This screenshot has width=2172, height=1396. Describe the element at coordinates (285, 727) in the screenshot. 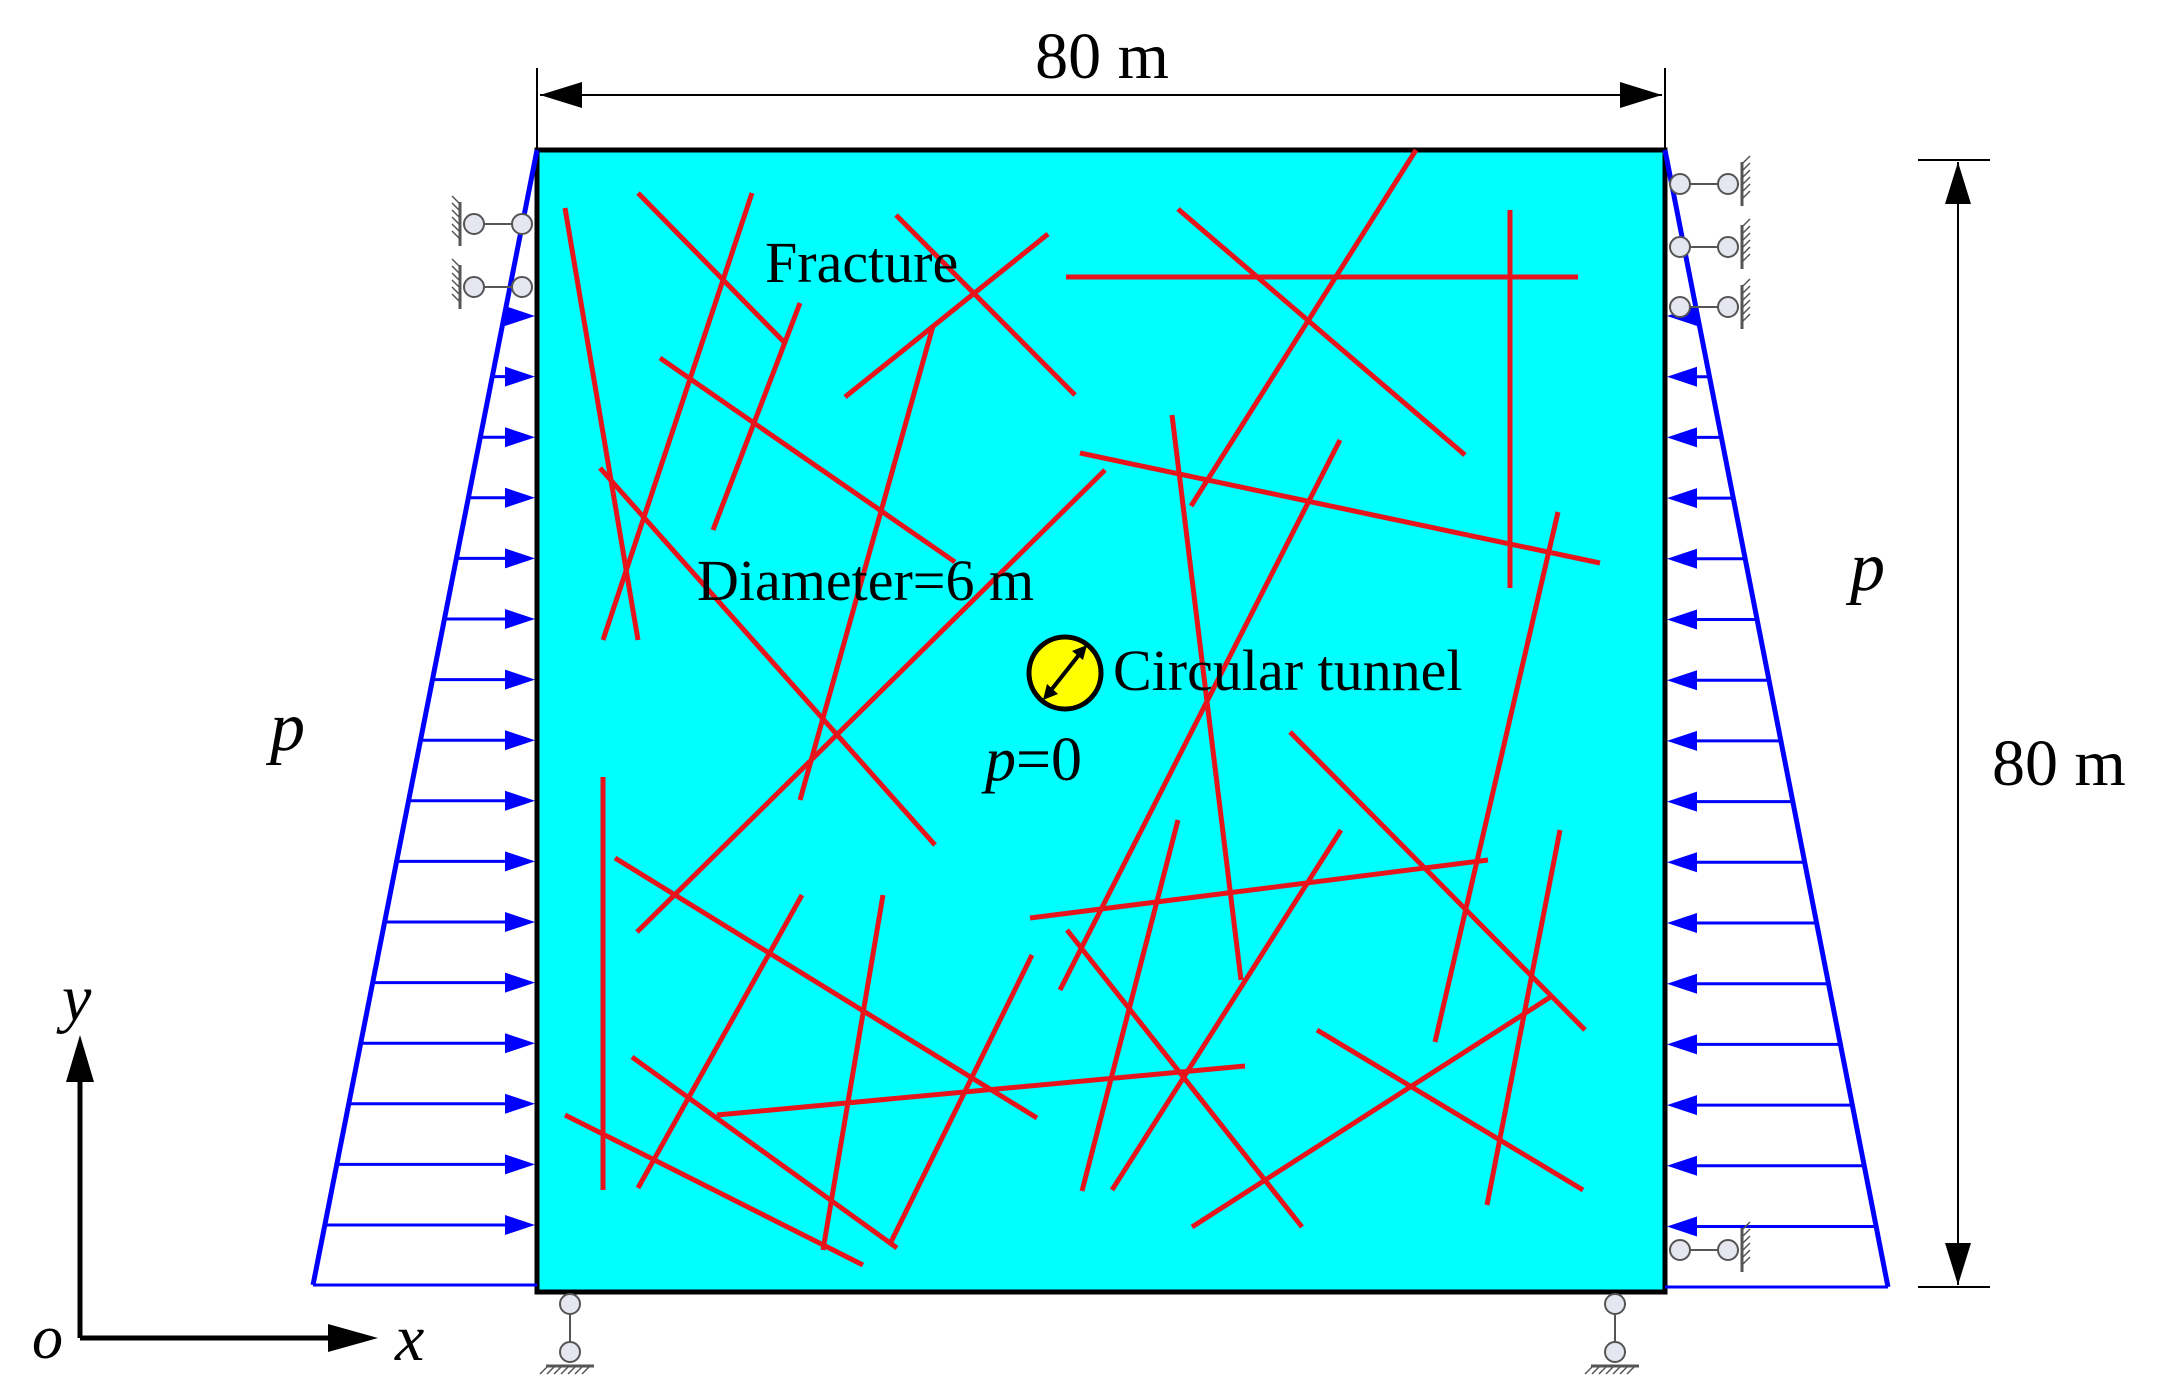

I see `left-pressure-label: p` at that location.